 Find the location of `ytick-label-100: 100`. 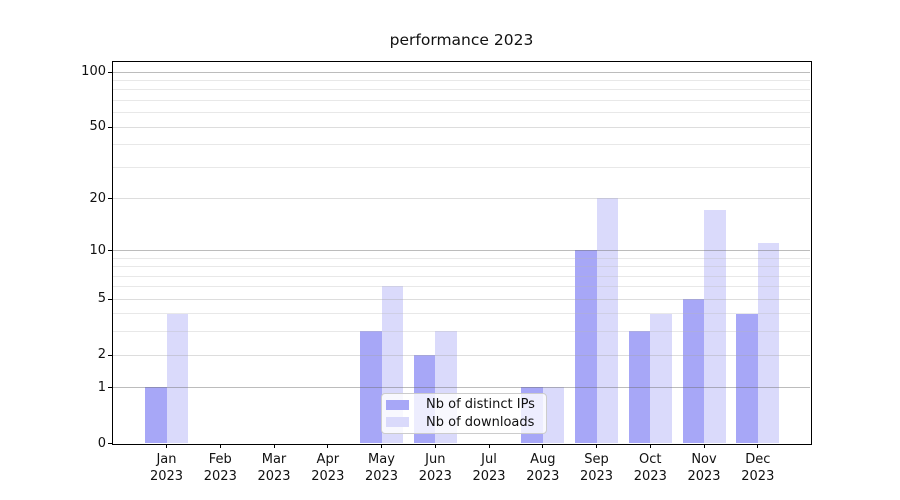

ytick-label-100: 100 is located at coordinates (93, 72).